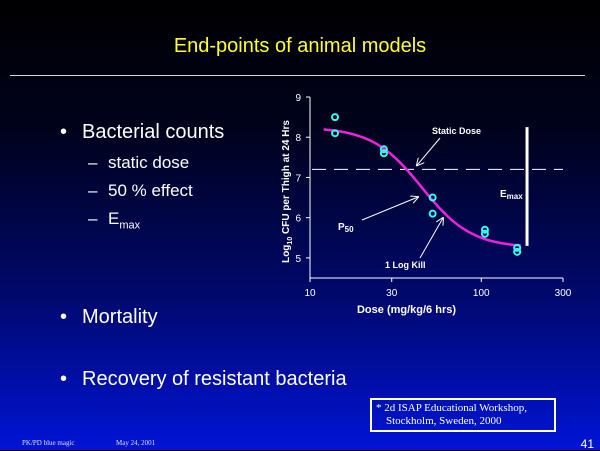 The width and height of the screenshot is (600, 451). I want to click on log-kill-annotation: 1 Log Kill, so click(405, 265).